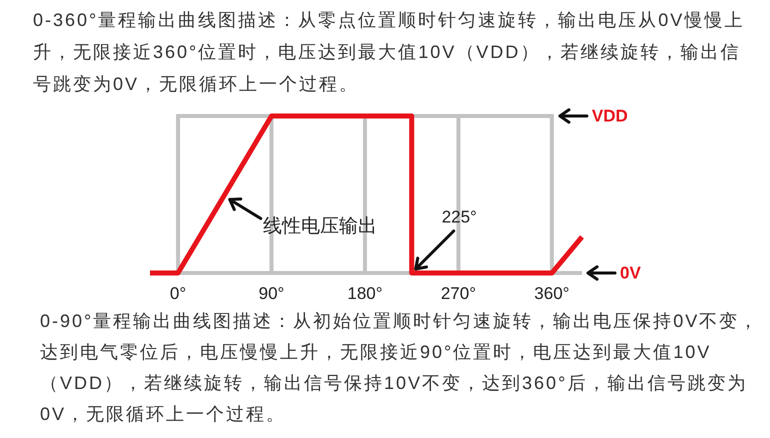 This screenshot has width=770, height=438. I want to click on text: VDD, so click(610, 116).